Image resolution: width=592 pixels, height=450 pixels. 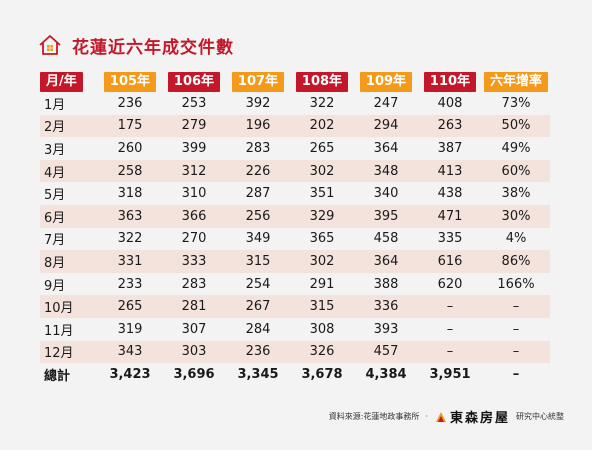 I want to click on count-cell: 393, so click(x=386, y=329).